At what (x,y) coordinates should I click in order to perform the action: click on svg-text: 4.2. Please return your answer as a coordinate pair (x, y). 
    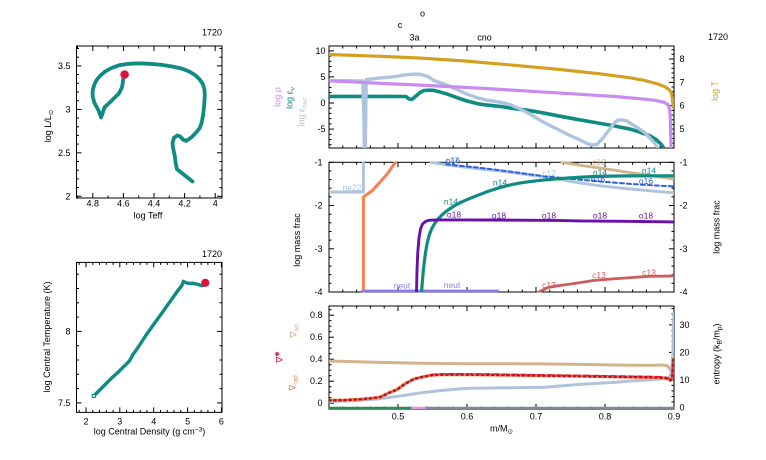
    Looking at the image, I should click on (184, 204).